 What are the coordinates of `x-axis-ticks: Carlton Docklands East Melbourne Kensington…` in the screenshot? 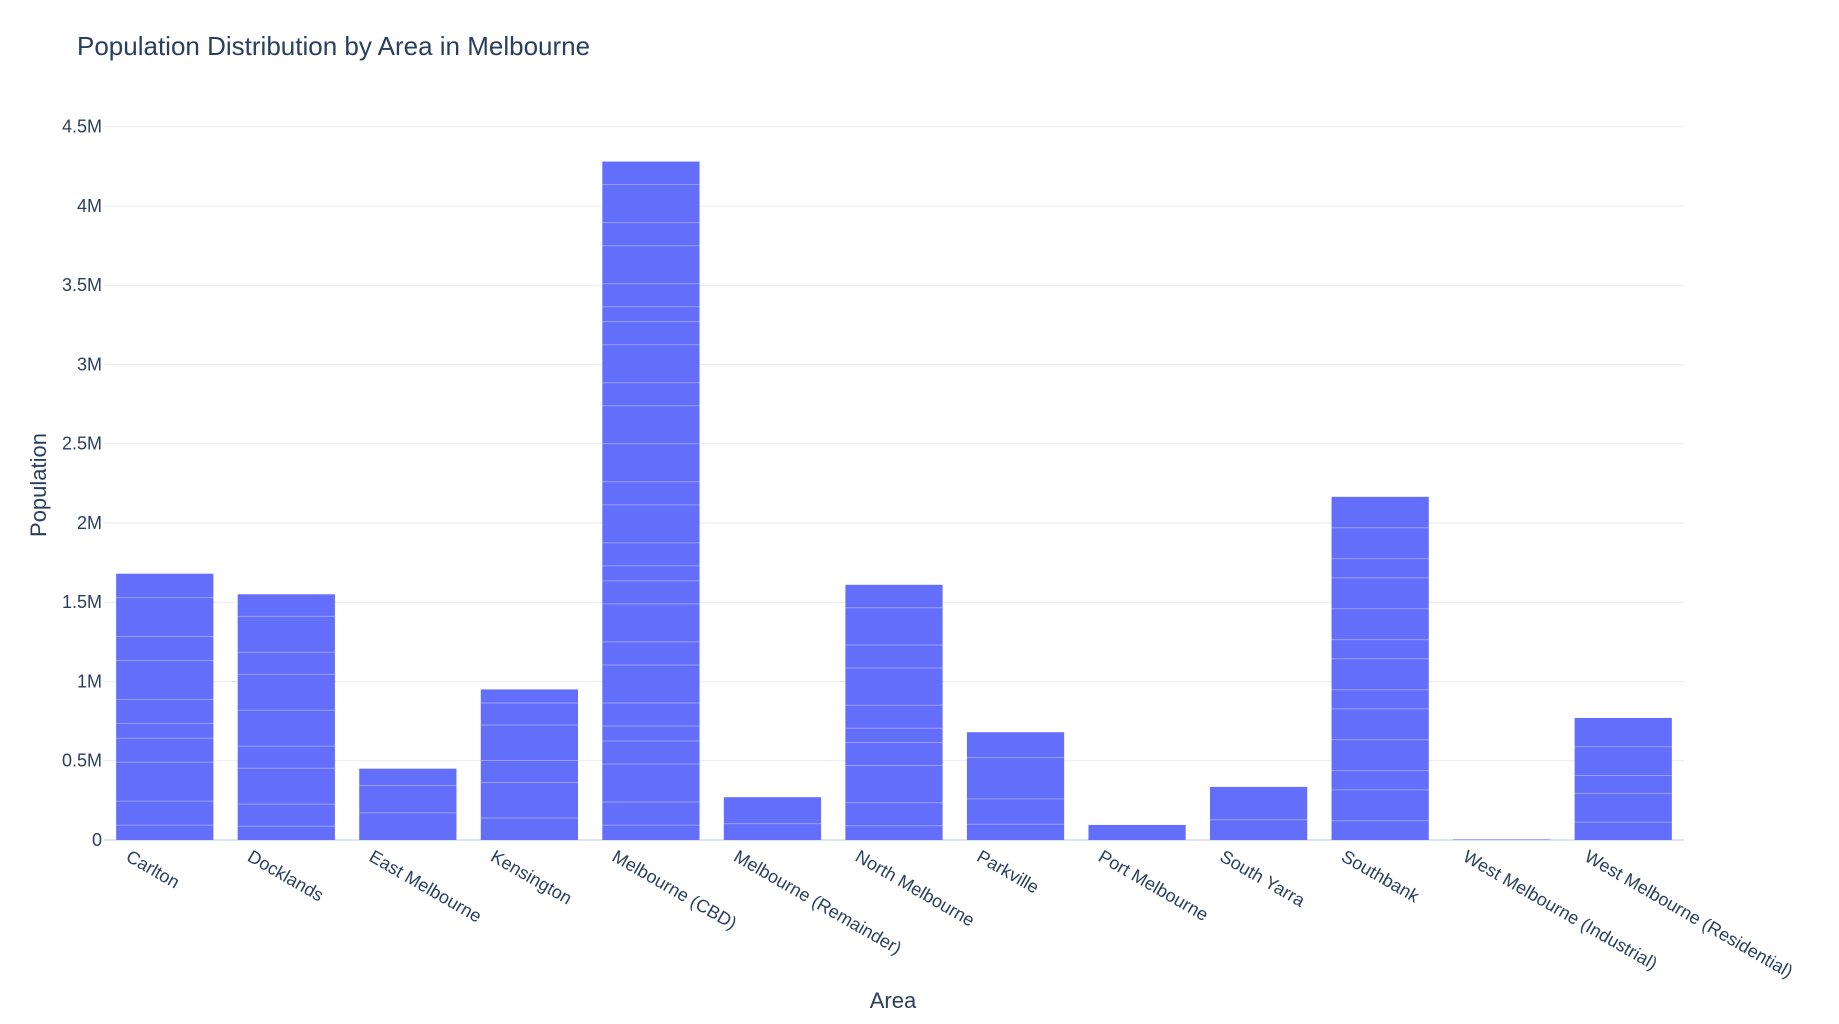 It's located at (960, 914).